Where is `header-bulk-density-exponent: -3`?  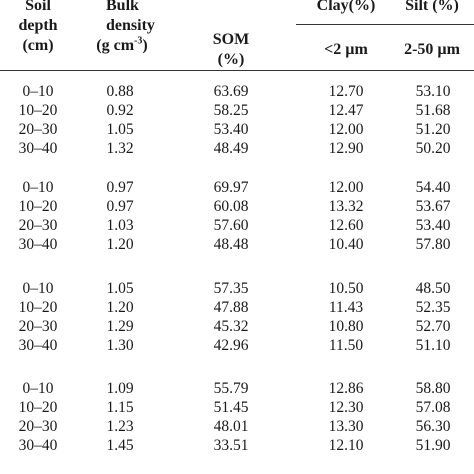
header-bulk-density-exponent: -3 is located at coordinates (138, 41).